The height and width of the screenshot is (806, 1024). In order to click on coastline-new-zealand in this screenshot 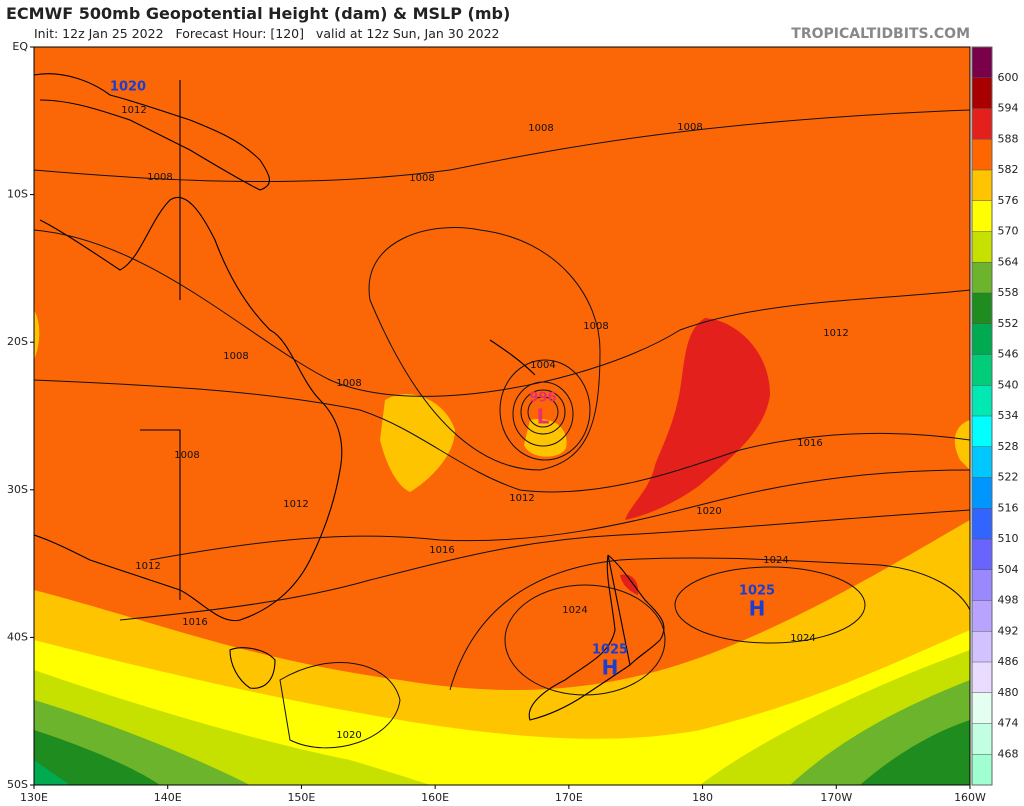, I will do `click(596, 637)`.